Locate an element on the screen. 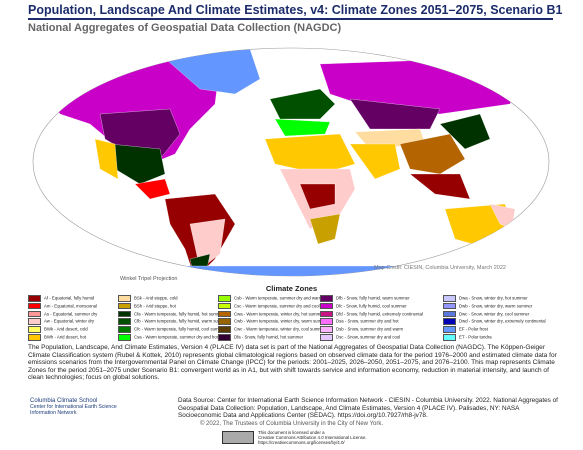 The width and height of the screenshot is (583, 450). legend-label: Dfc - Snow, fully humid, cool summer is located at coordinates (371, 306).